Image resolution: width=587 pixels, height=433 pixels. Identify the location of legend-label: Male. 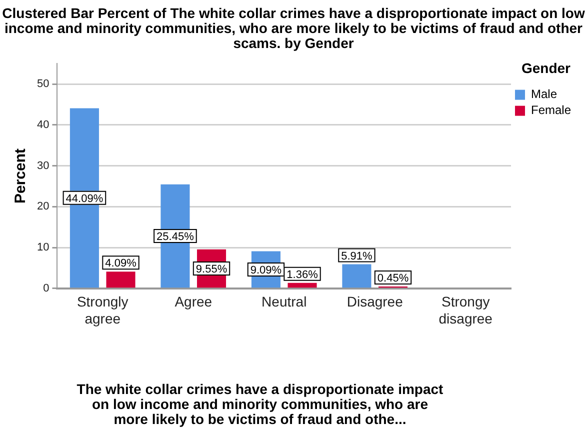
(544, 94).